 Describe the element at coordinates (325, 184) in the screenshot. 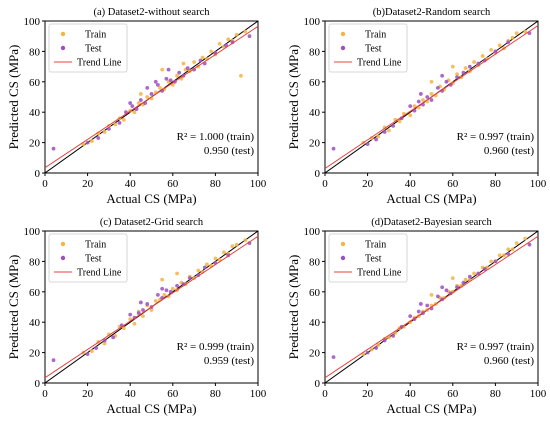

I see `x-tick-label: 0` at that location.